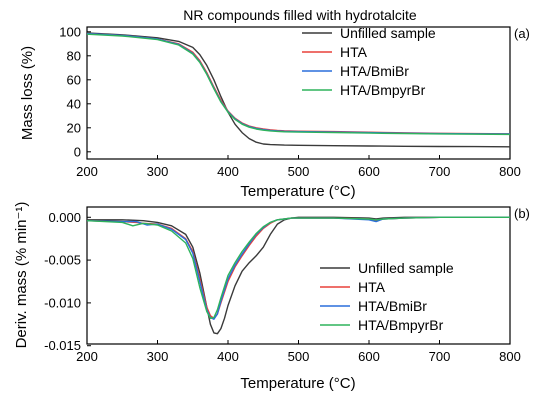 Image resolution: width=550 pixels, height=401 pixels. Describe the element at coordinates (387, 296) in the screenshot. I see `panel-b-legend: Unfilled sample HTA HTA/BmiBr HTA/BmpyrBr` at that location.